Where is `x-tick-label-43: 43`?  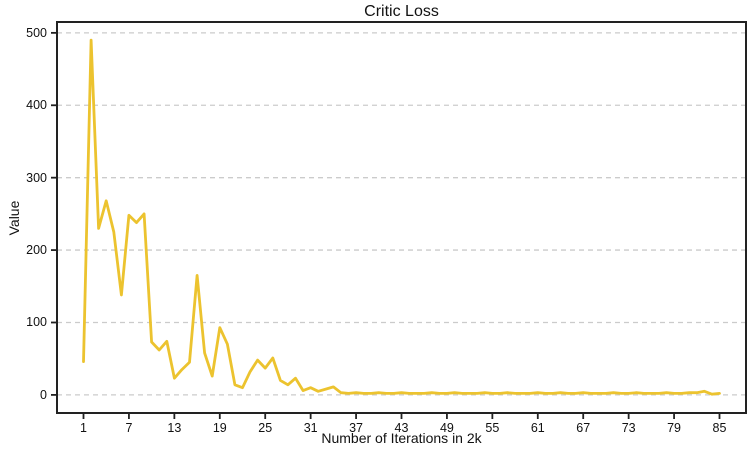
x-tick-label-43: 43 is located at coordinates (401, 428).